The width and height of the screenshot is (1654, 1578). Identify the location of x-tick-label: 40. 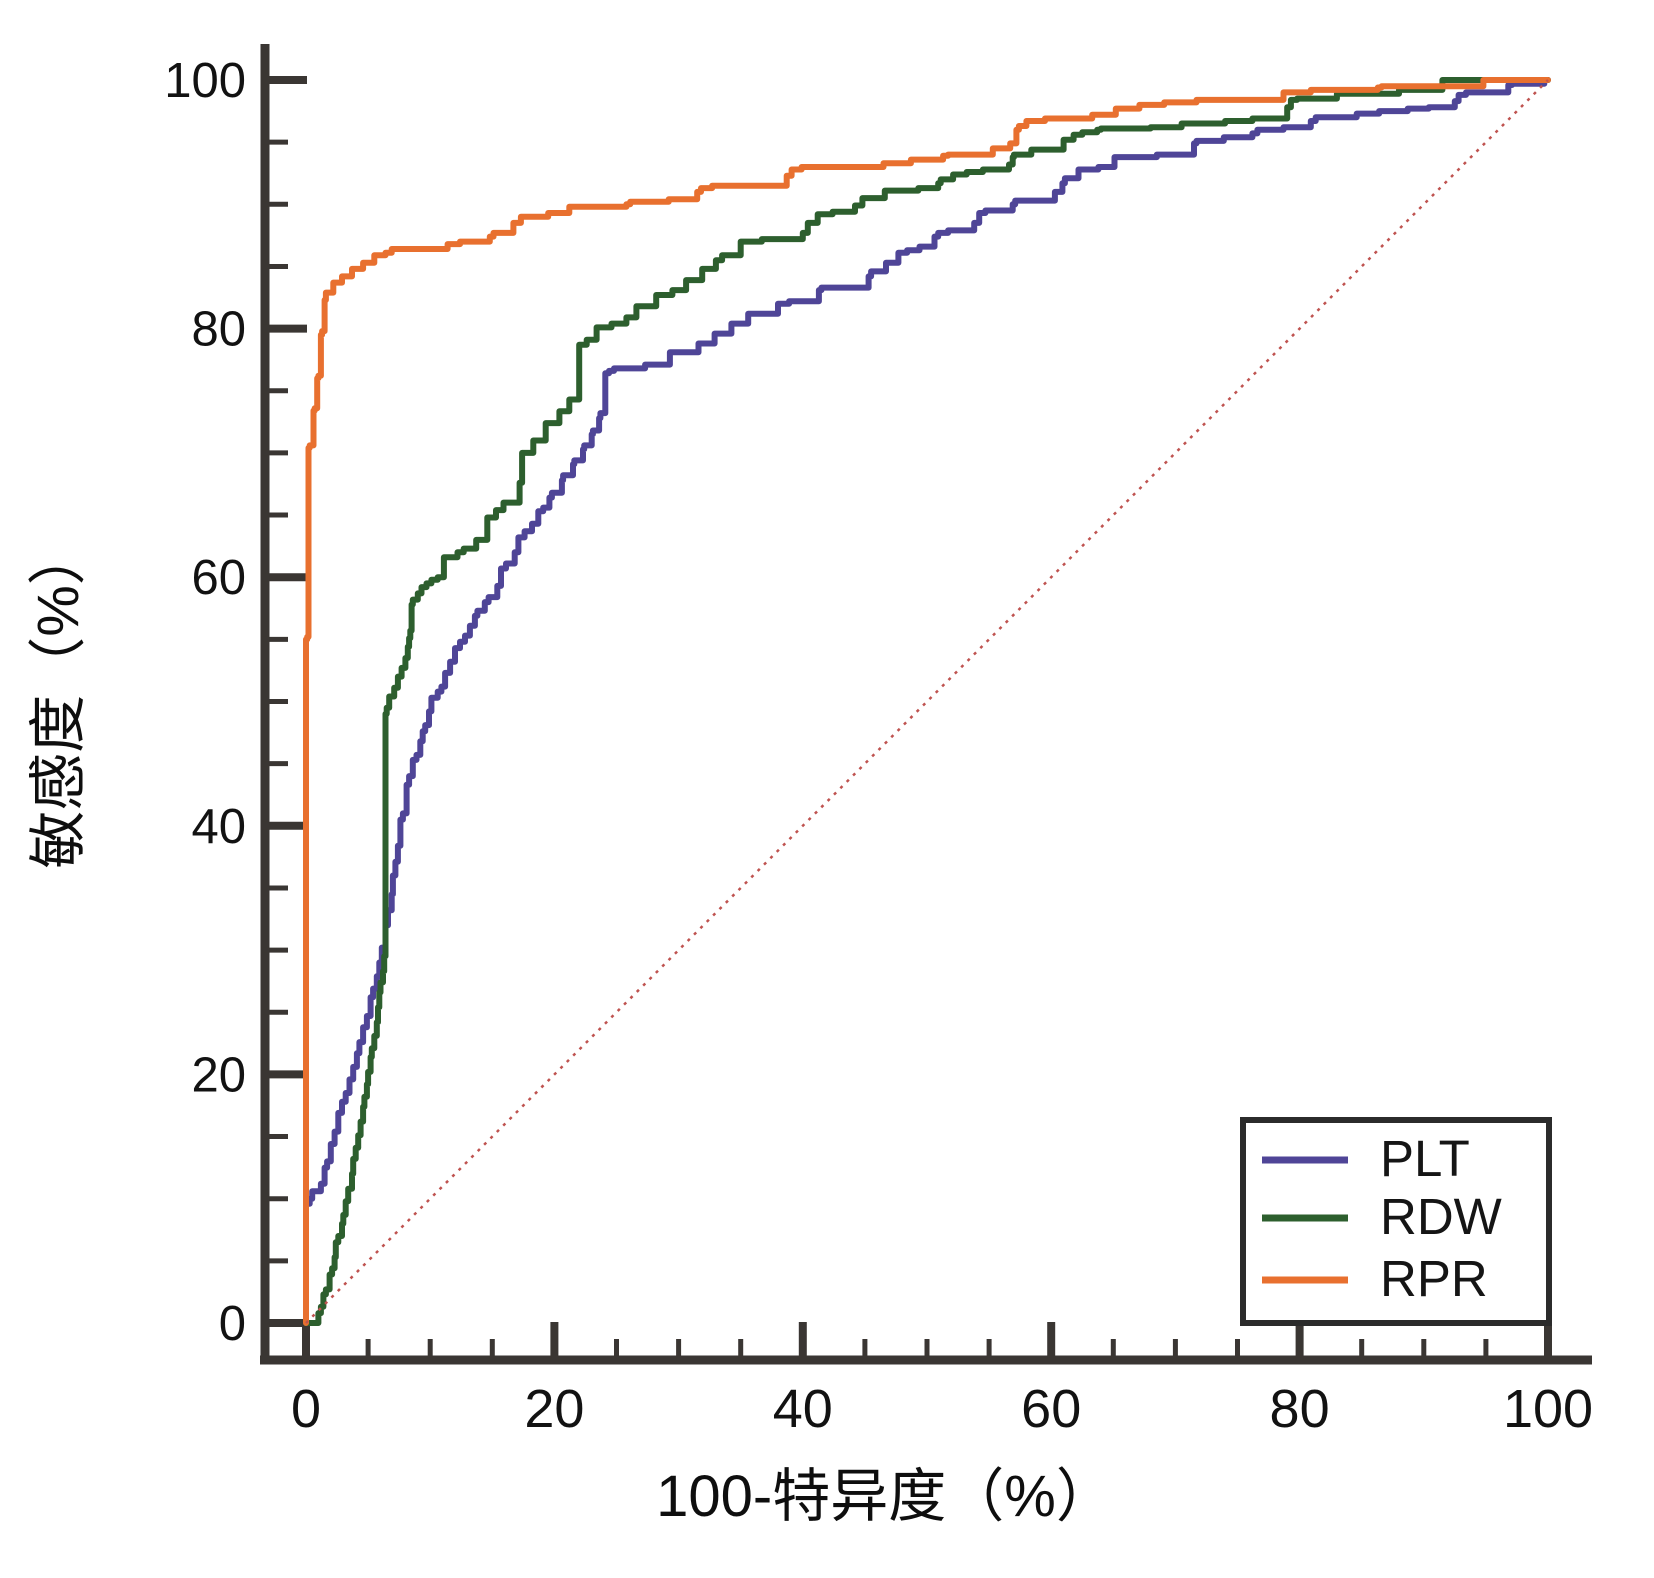
(803, 1409).